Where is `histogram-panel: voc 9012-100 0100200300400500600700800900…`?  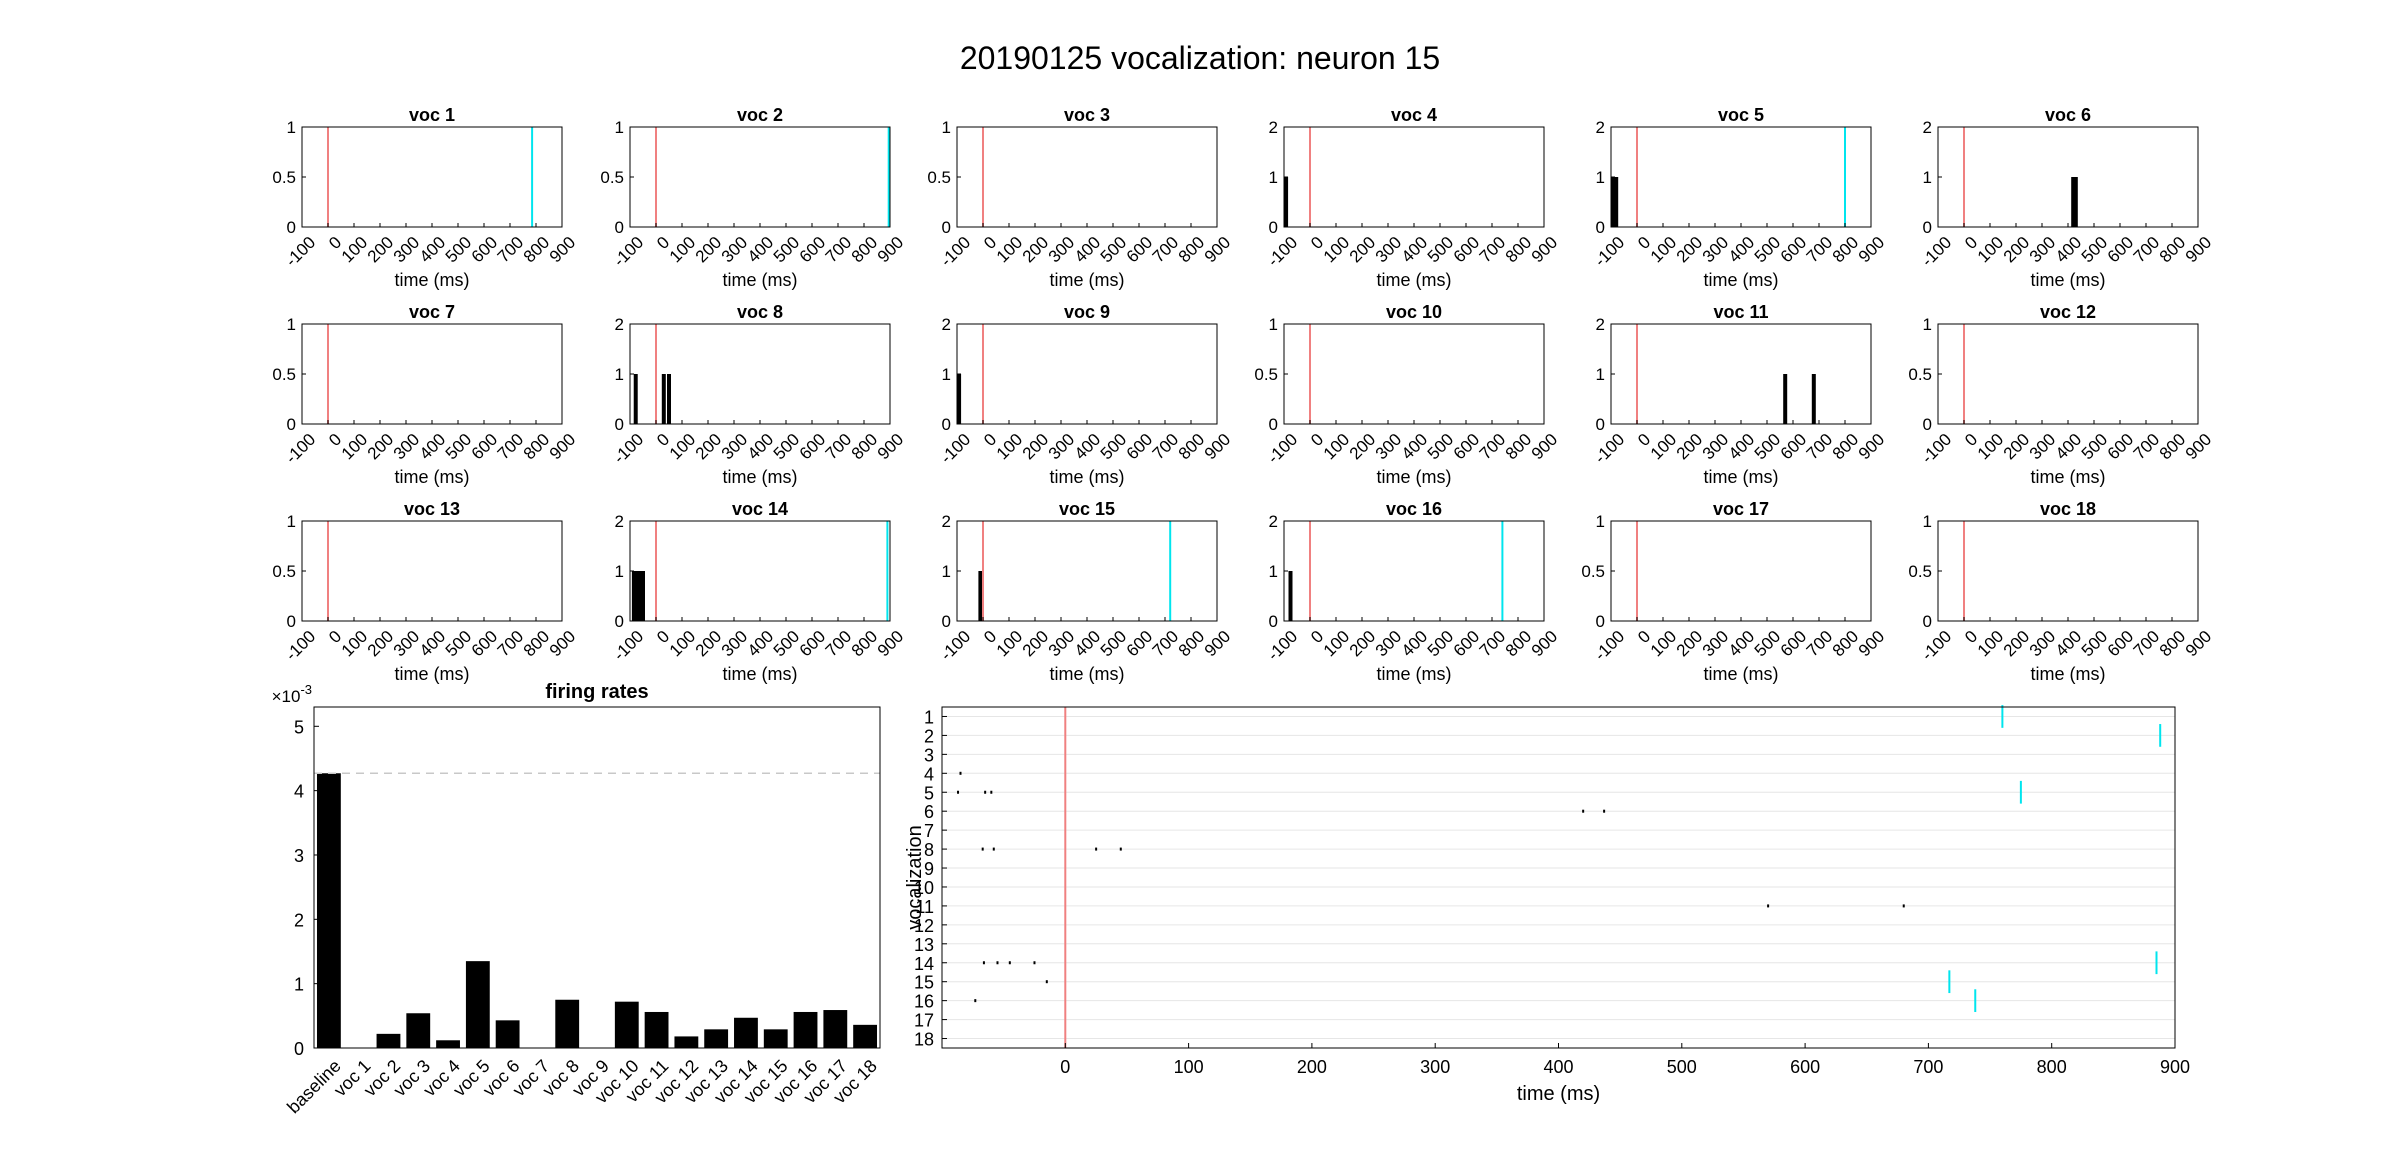
histogram-panel: voc 9012-100 0100200300400500600700800900… is located at coordinates (1085, 394).